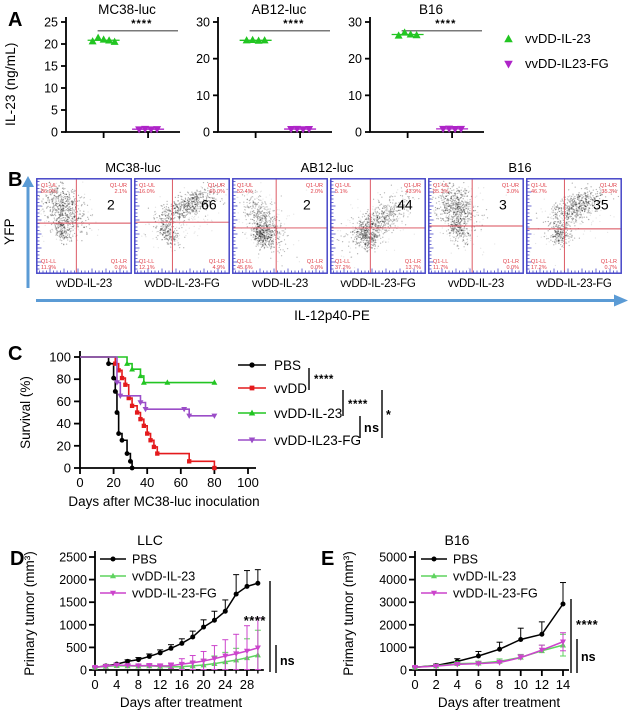  What do you see at coordinates (28, 232) in the screenshot?
I see `yfp-axis-arrow-icon` at bounding box center [28, 232].